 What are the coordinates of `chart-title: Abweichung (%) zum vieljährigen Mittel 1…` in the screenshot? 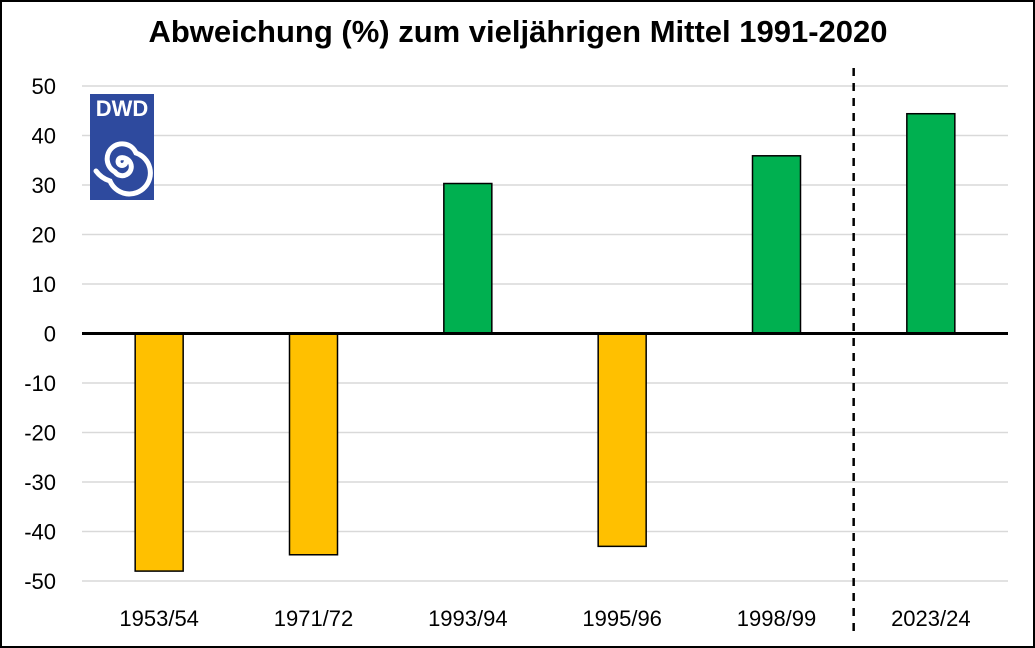 It's located at (517, 31).